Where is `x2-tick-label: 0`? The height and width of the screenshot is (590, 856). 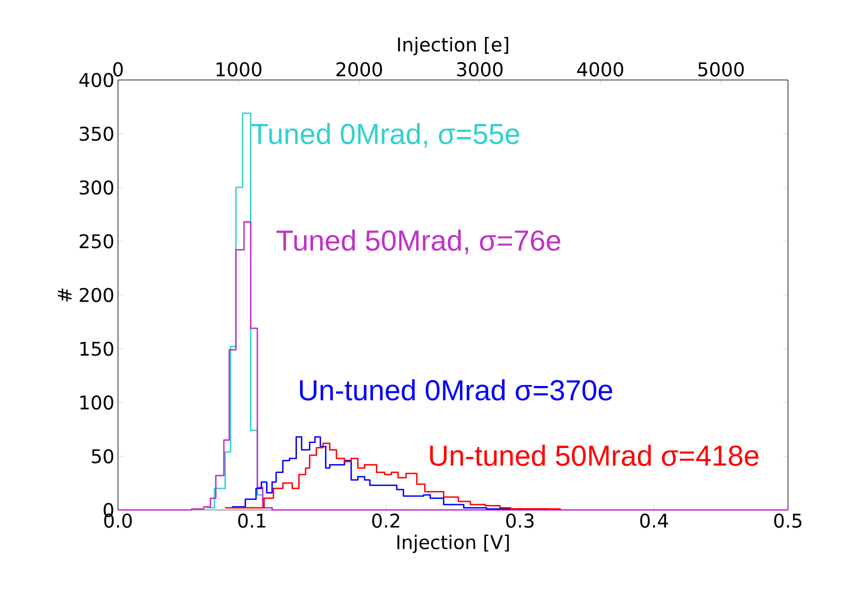
x2-tick-label: 0 is located at coordinates (118, 69).